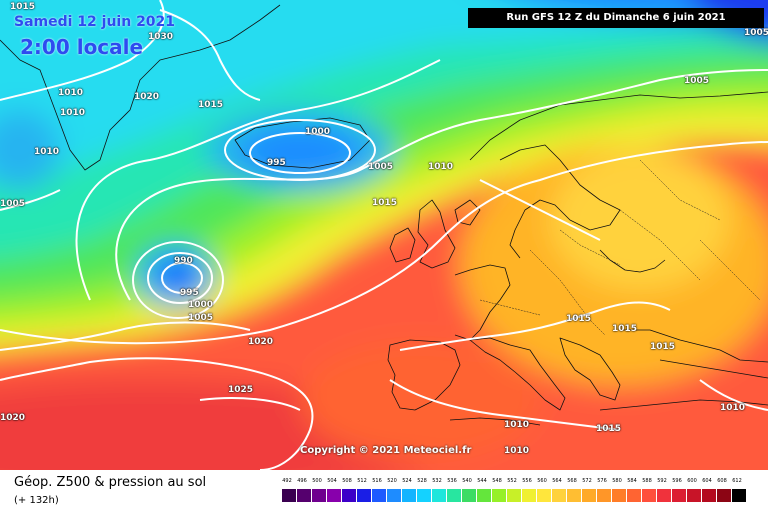 The height and width of the screenshot is (512, 768). Describe the element at coordinates (347, 481) in the screenshot. I see `scale-label: 508` at that location.